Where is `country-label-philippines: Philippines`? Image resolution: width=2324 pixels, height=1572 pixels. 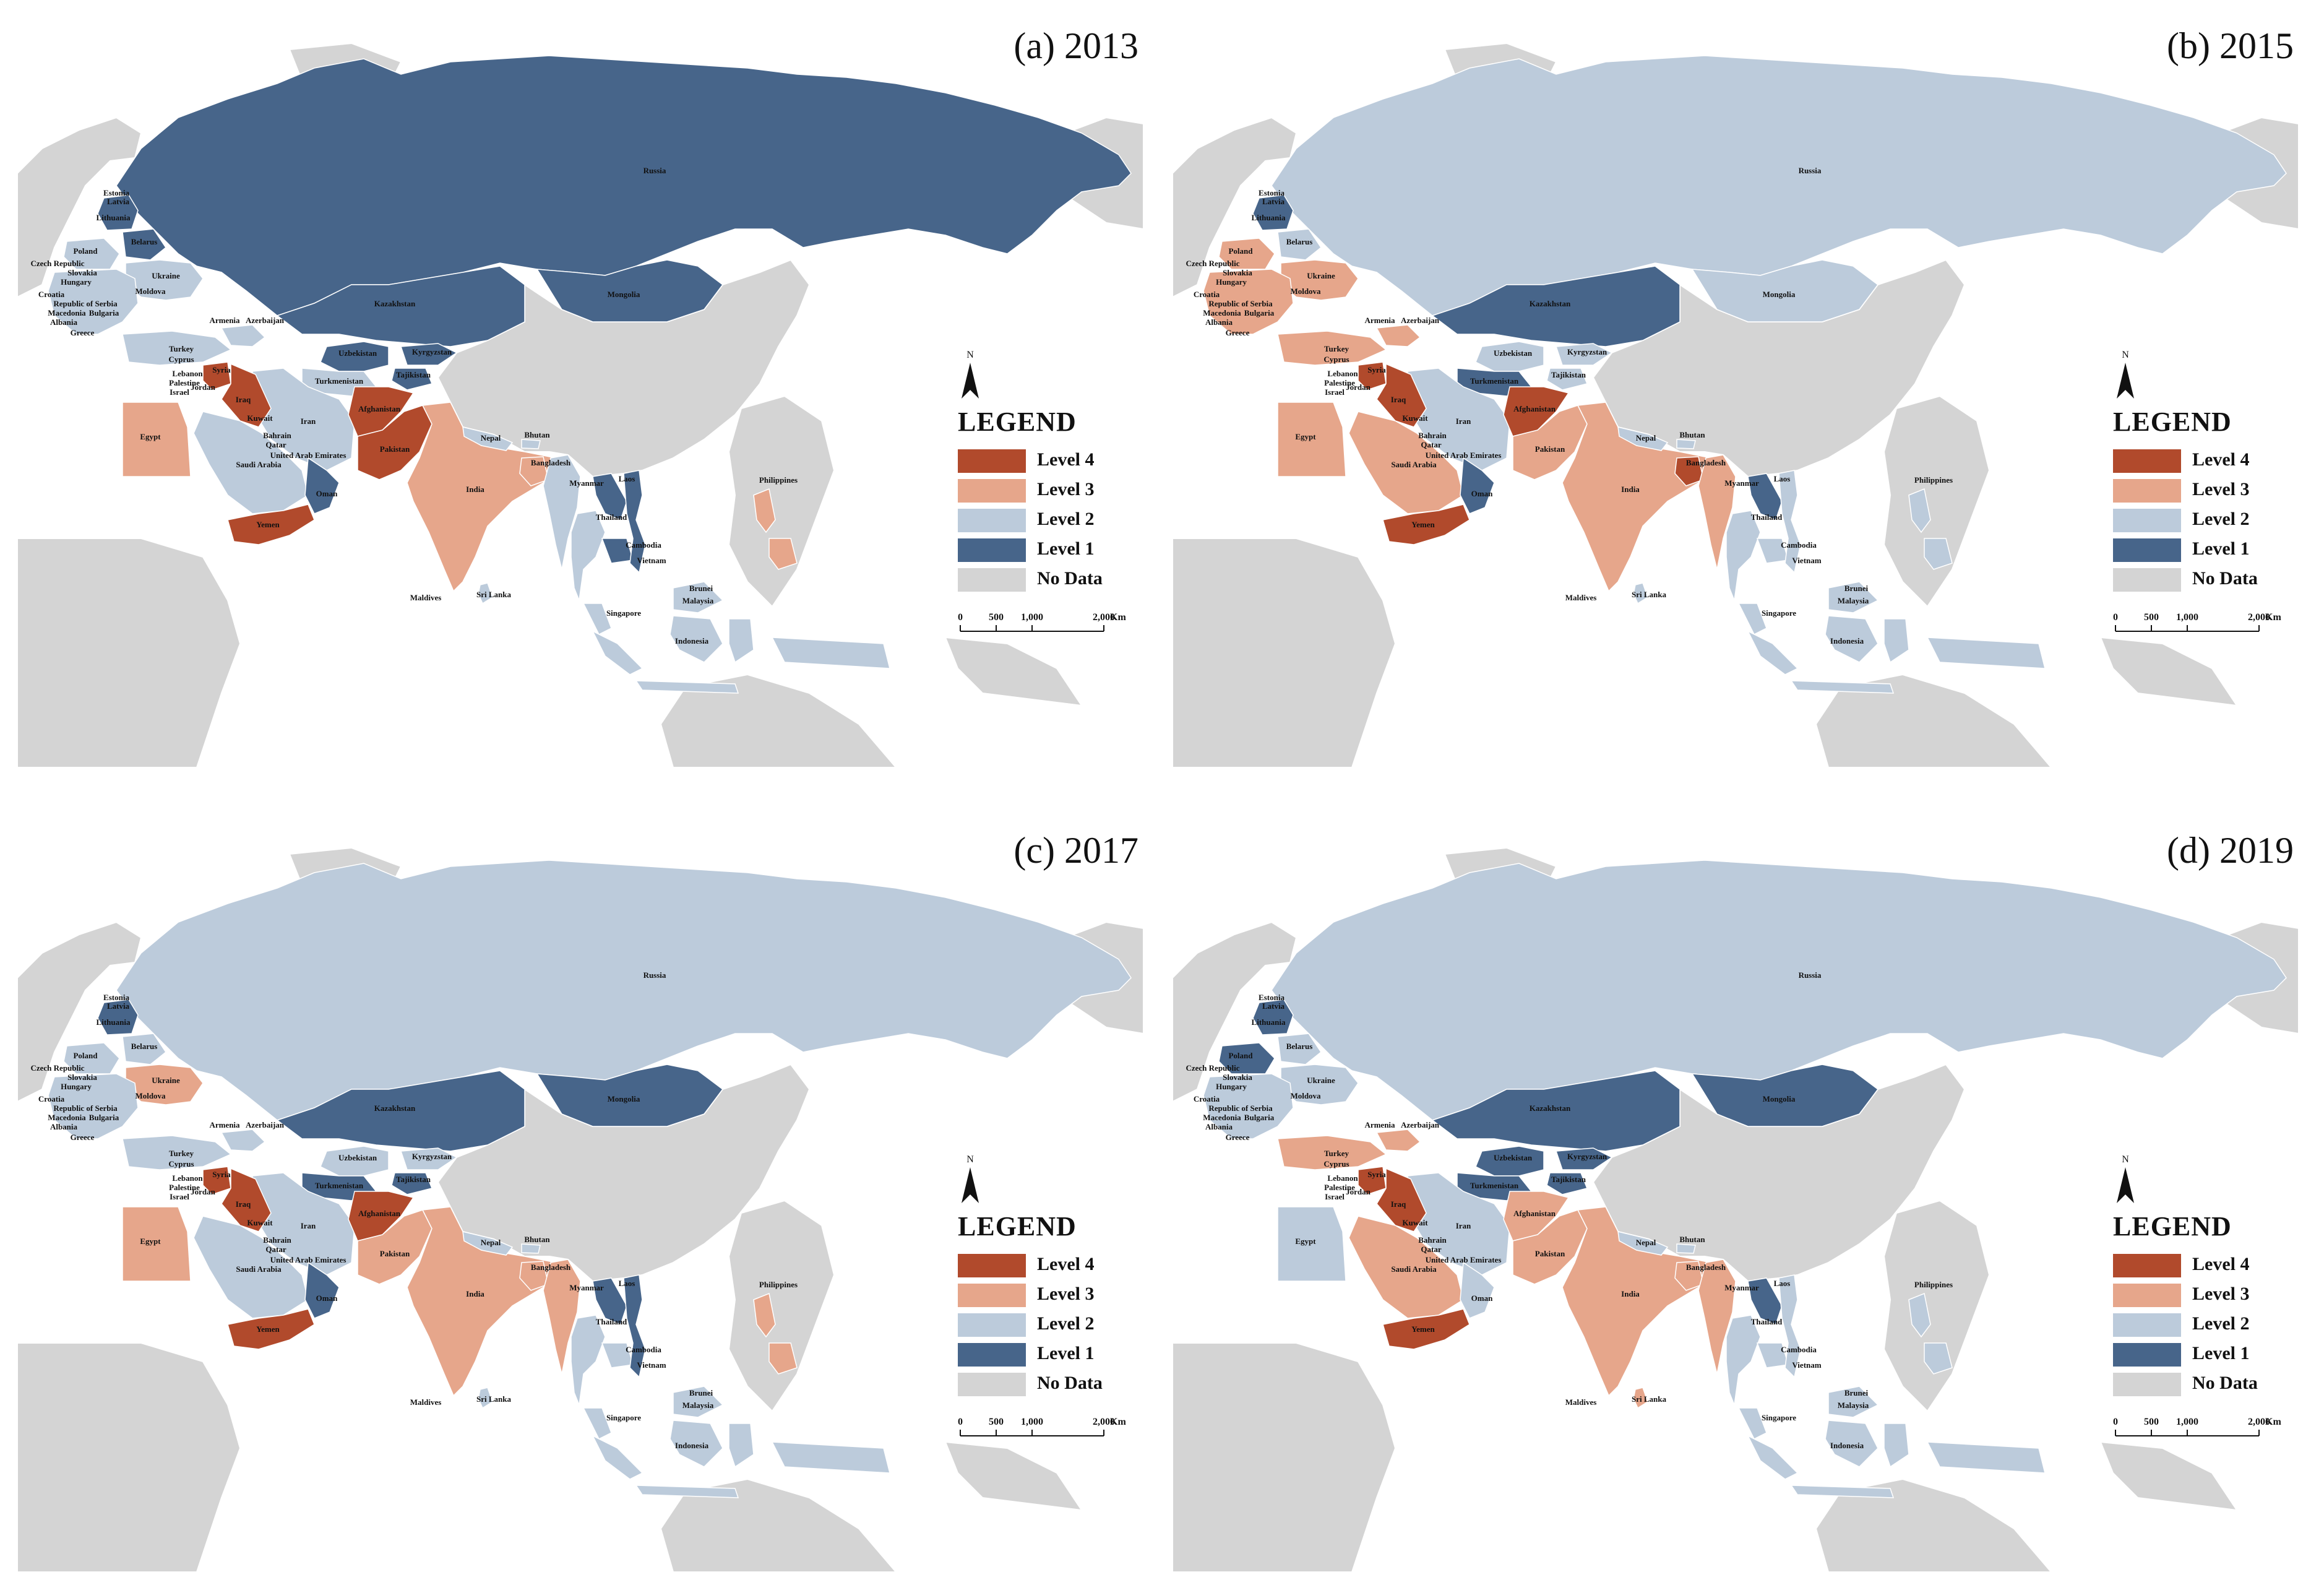 country-label-philippines: Philippines is located at coordinates (1933, 480).